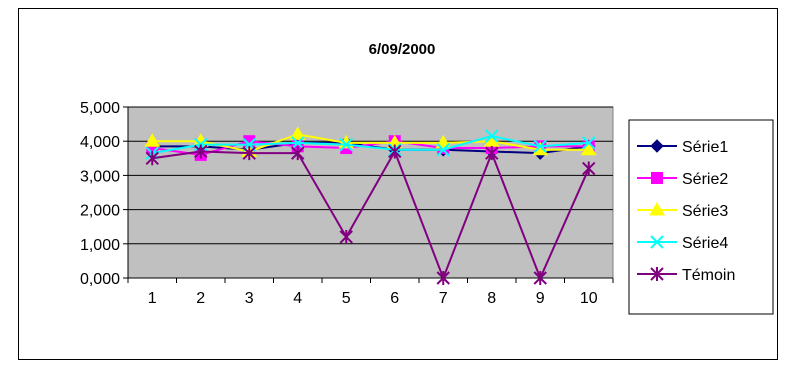  Describe the element at coordinates (394, 298) in the screenshot. I see `x-tick-label: 6` at that location.